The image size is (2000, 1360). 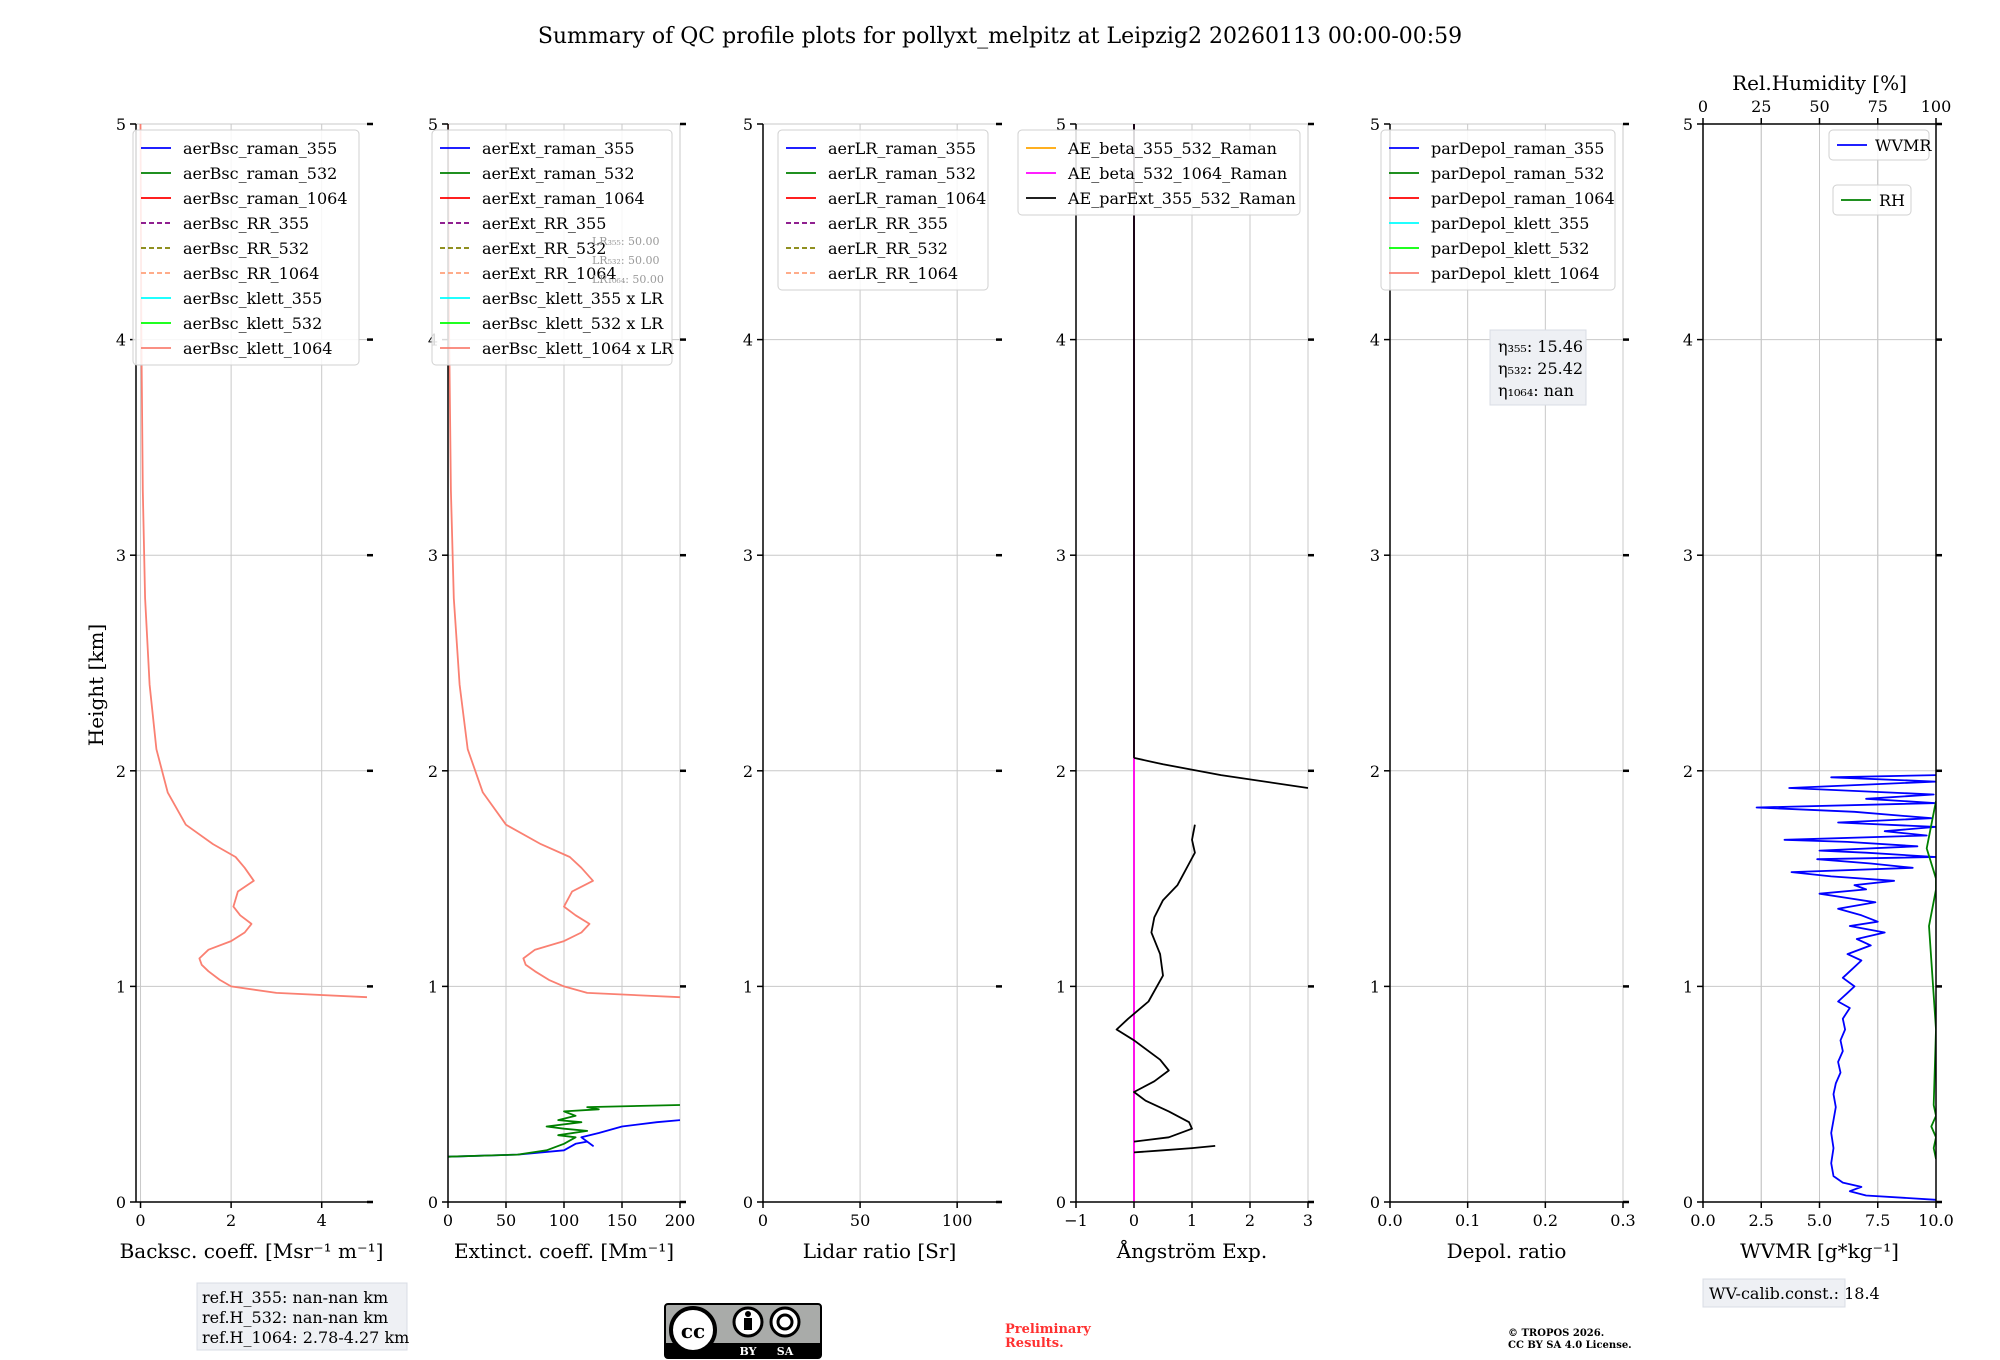 What do you see at coordinates (1936, 106) in the screenshot?
I see `top-tick-label: 100` at bounding box center [1936, 106].